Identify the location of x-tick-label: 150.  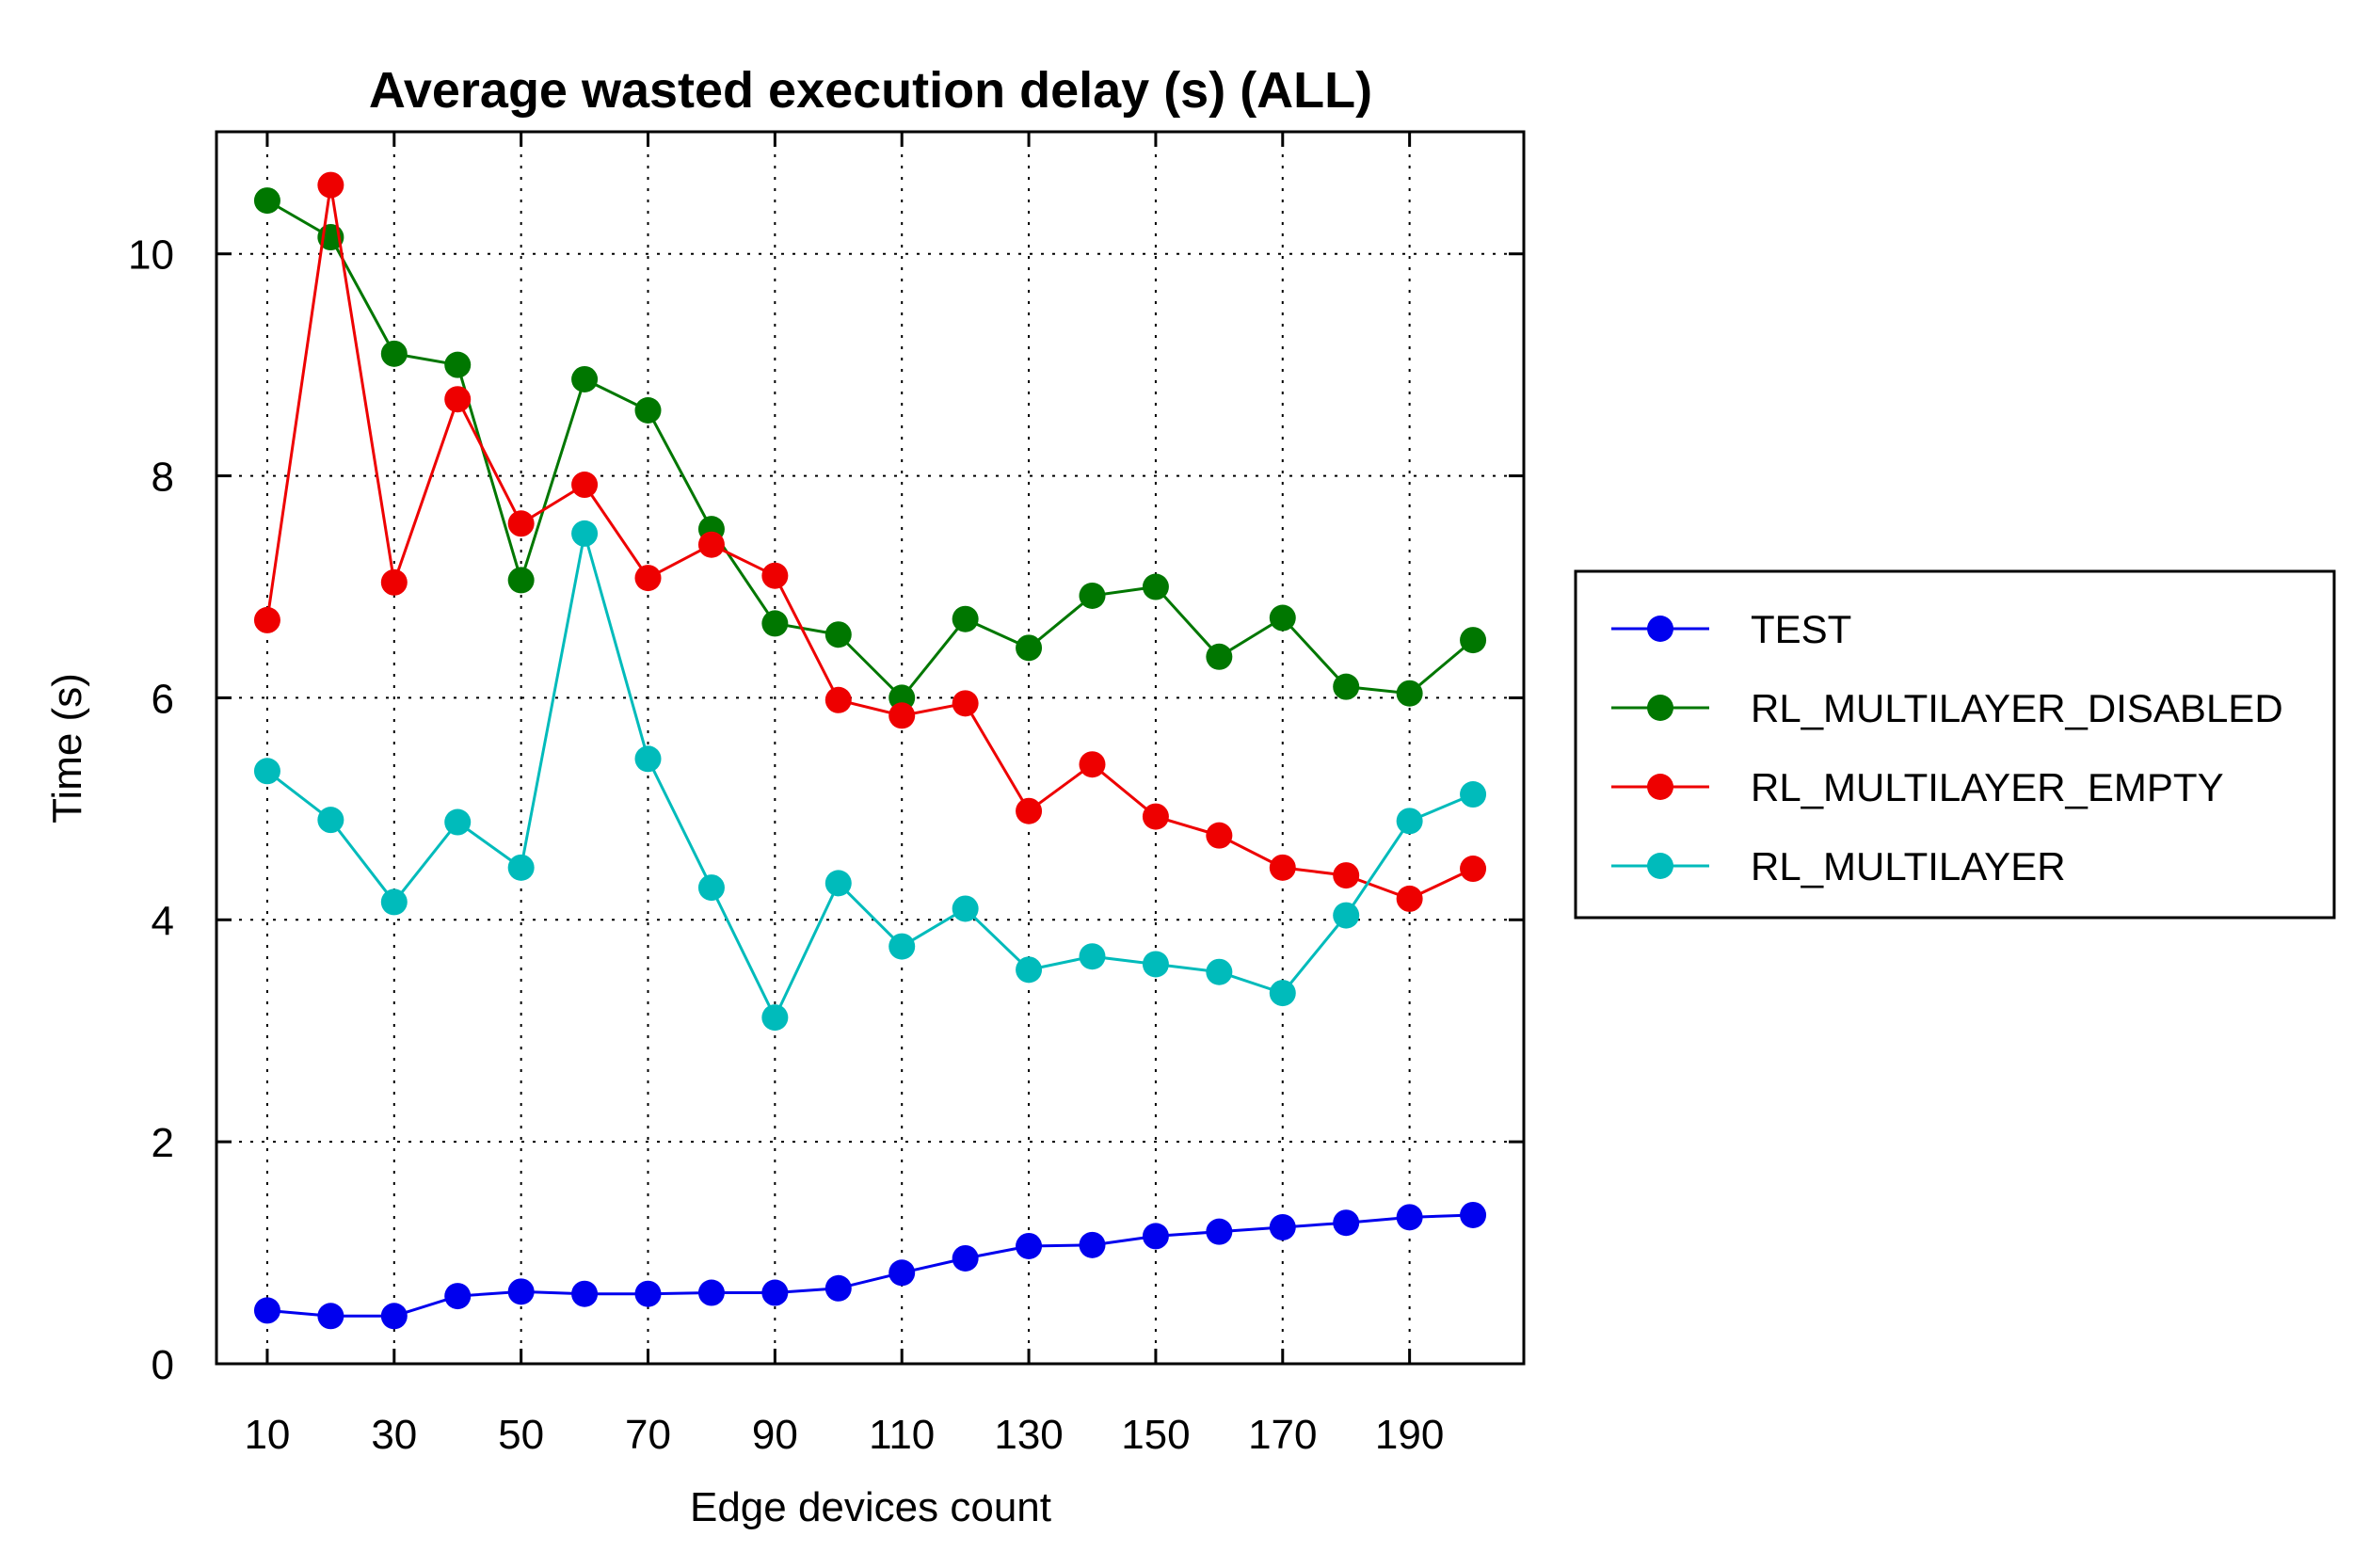
(1155, 1435).